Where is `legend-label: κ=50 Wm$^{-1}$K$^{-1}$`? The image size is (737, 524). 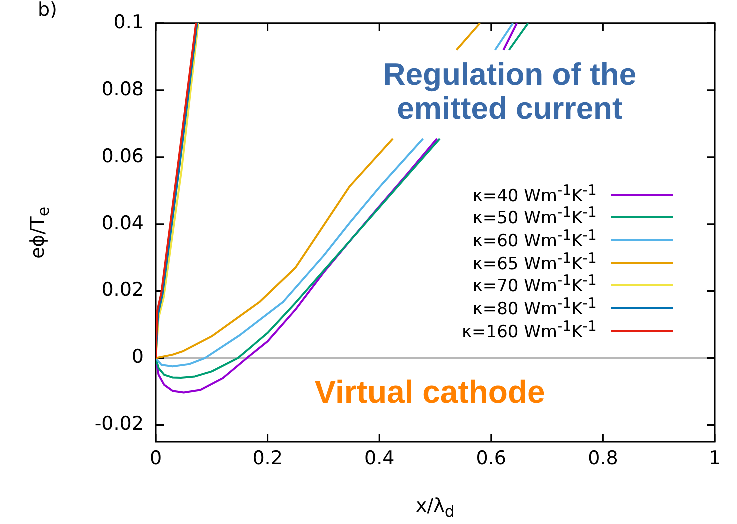 legend-label: κ=50 Wm$^{-1}$K$^{-1}$ is located at coordinates (534, 217).